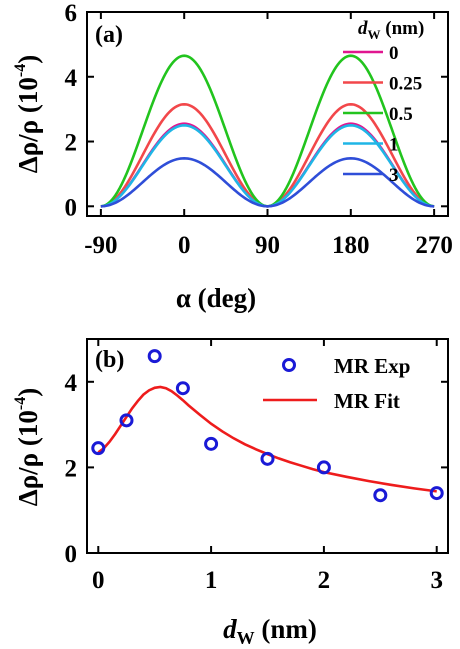 The height and width of the screenshot is (649, 460). What do you see at coordinates (405, 84) in the screenshot?
I see `legend-label-dw-0-25: 0.25` at bounding box center [405, 84].